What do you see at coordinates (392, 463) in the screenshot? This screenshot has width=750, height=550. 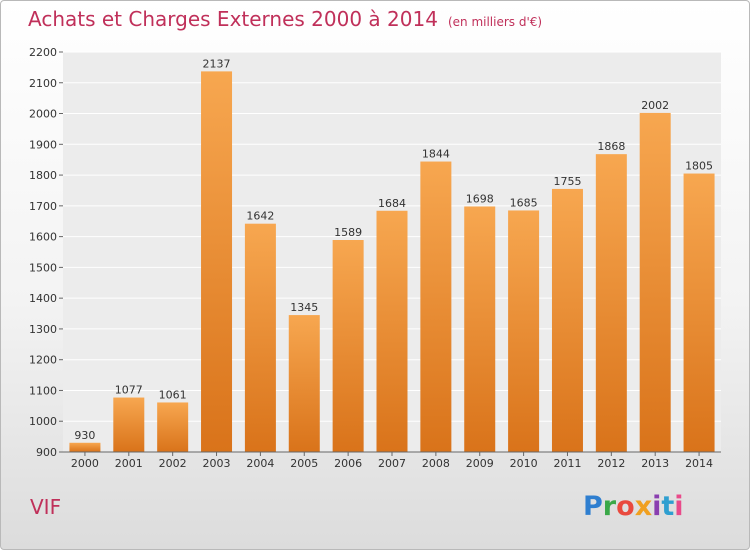 I see `x-tick-label: 2007` at bounding box center [392, 463].